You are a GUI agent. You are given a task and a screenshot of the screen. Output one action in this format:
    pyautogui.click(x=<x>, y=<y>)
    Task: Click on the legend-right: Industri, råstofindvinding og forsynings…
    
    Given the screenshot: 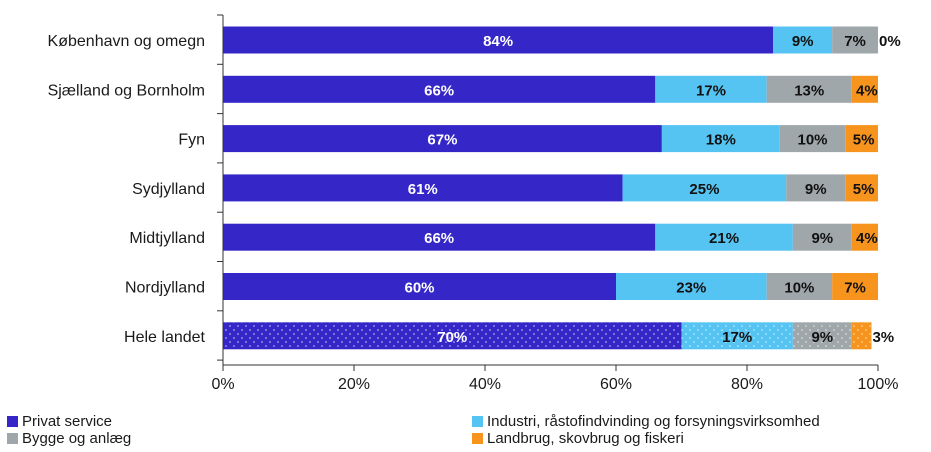 What is the action you would take?
    pyautogui.click(x=646, y=430)
    